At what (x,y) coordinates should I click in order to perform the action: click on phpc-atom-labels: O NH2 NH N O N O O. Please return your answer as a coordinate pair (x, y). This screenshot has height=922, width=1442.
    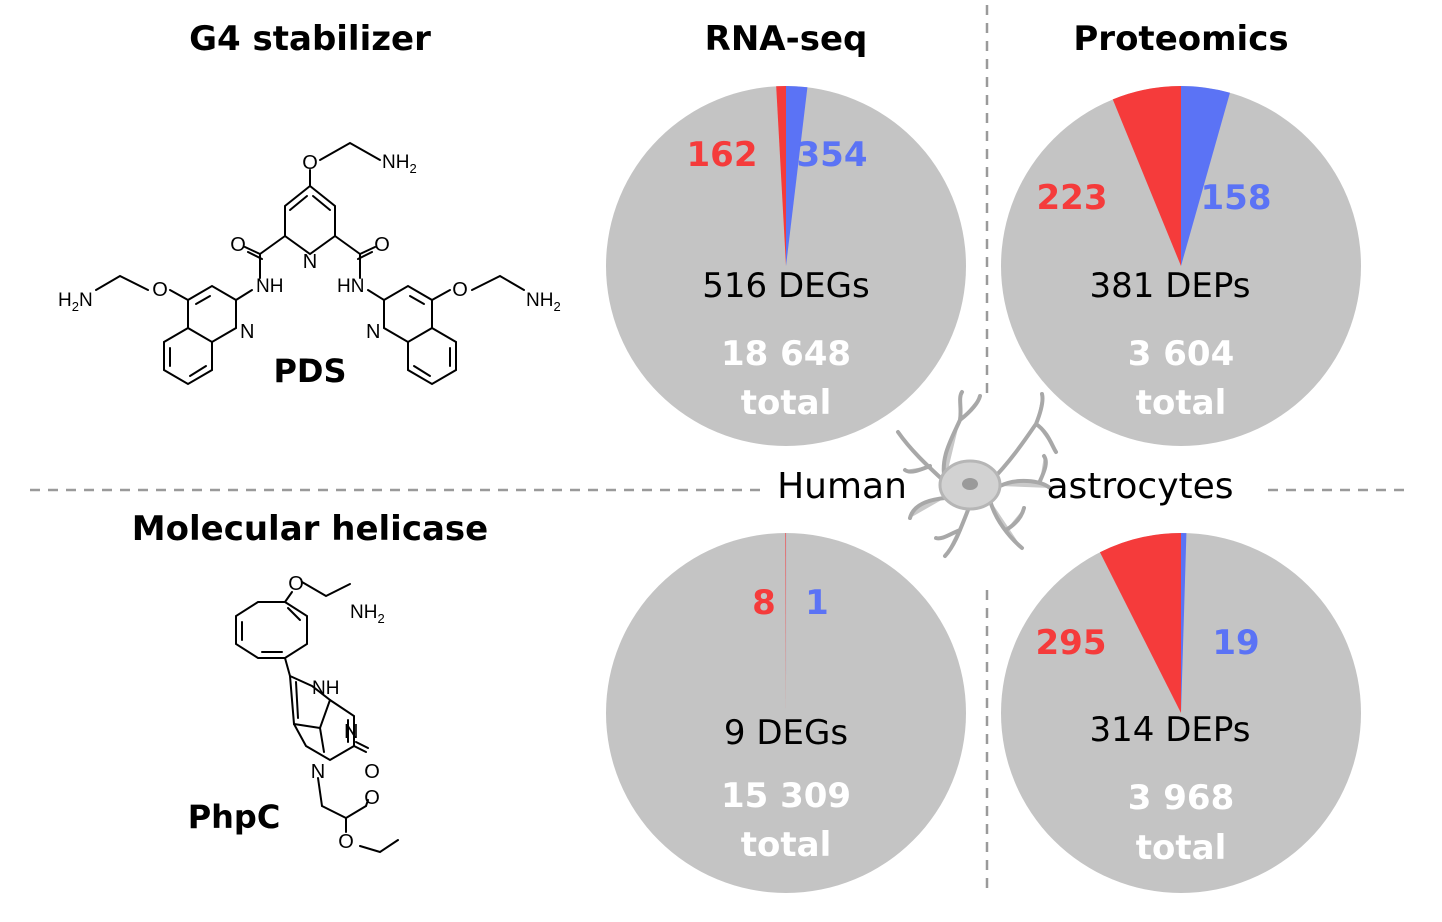
    Looking at the image, I should click on (336, 713).